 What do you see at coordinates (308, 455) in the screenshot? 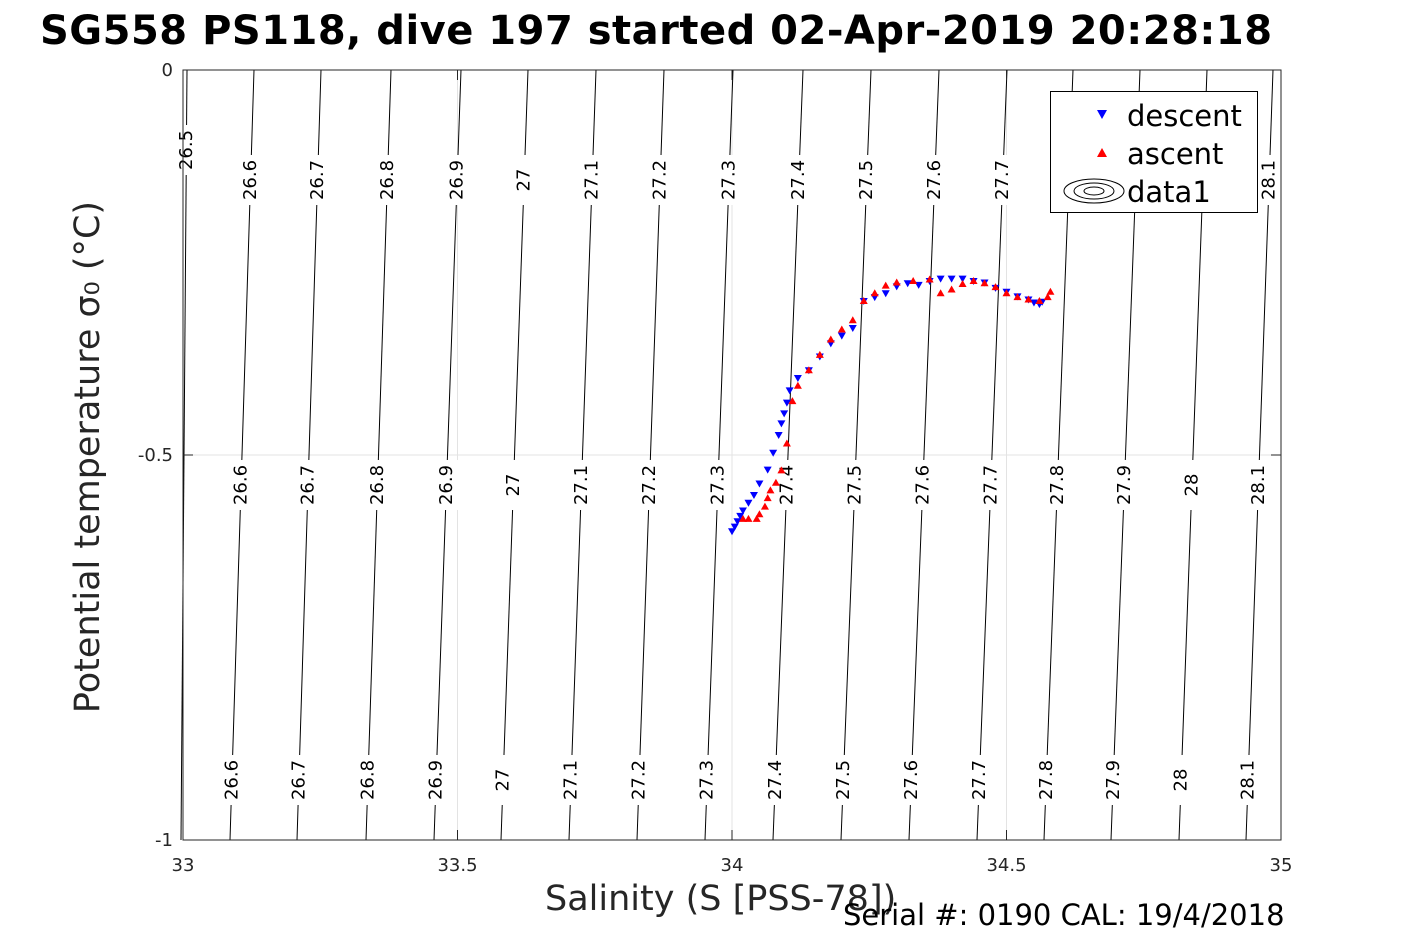
I see `contour-line: 26.7 26.7 26.7` at bounding box center [308, 455].